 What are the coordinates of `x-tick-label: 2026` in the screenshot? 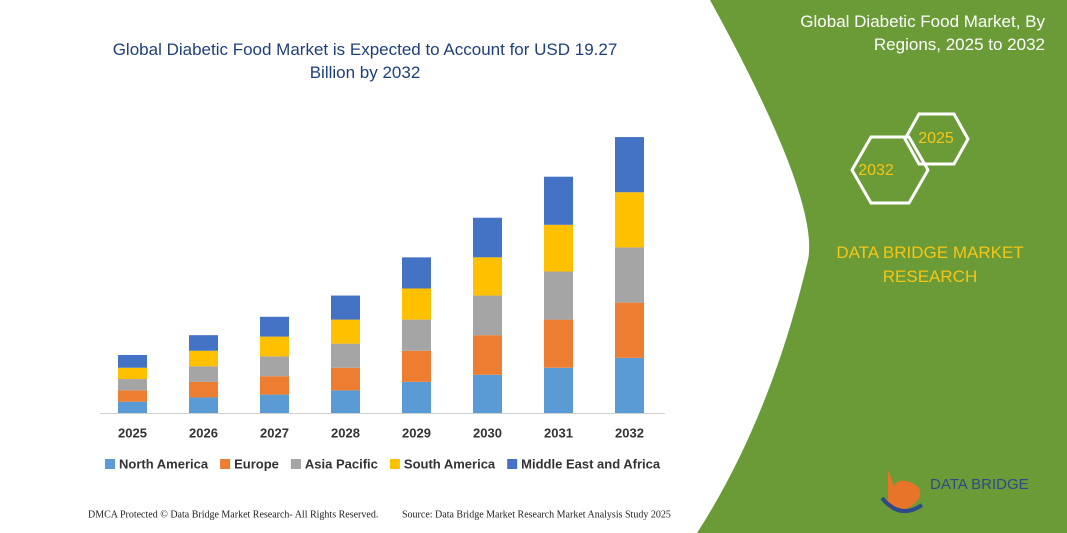 It's located at (203, 432).